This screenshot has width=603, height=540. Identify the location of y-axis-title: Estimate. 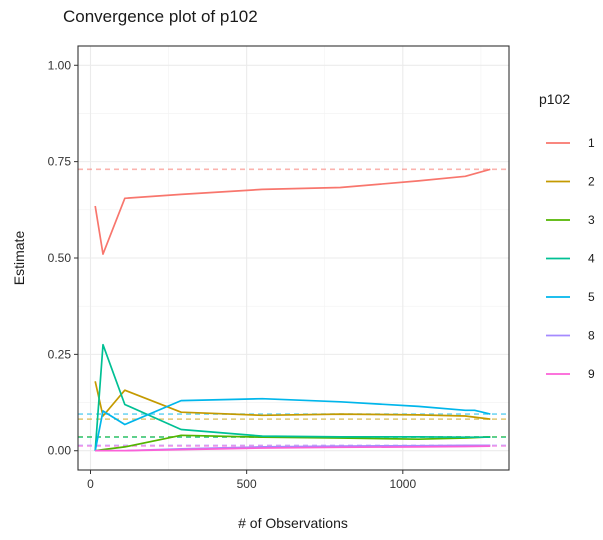
(19, 258).